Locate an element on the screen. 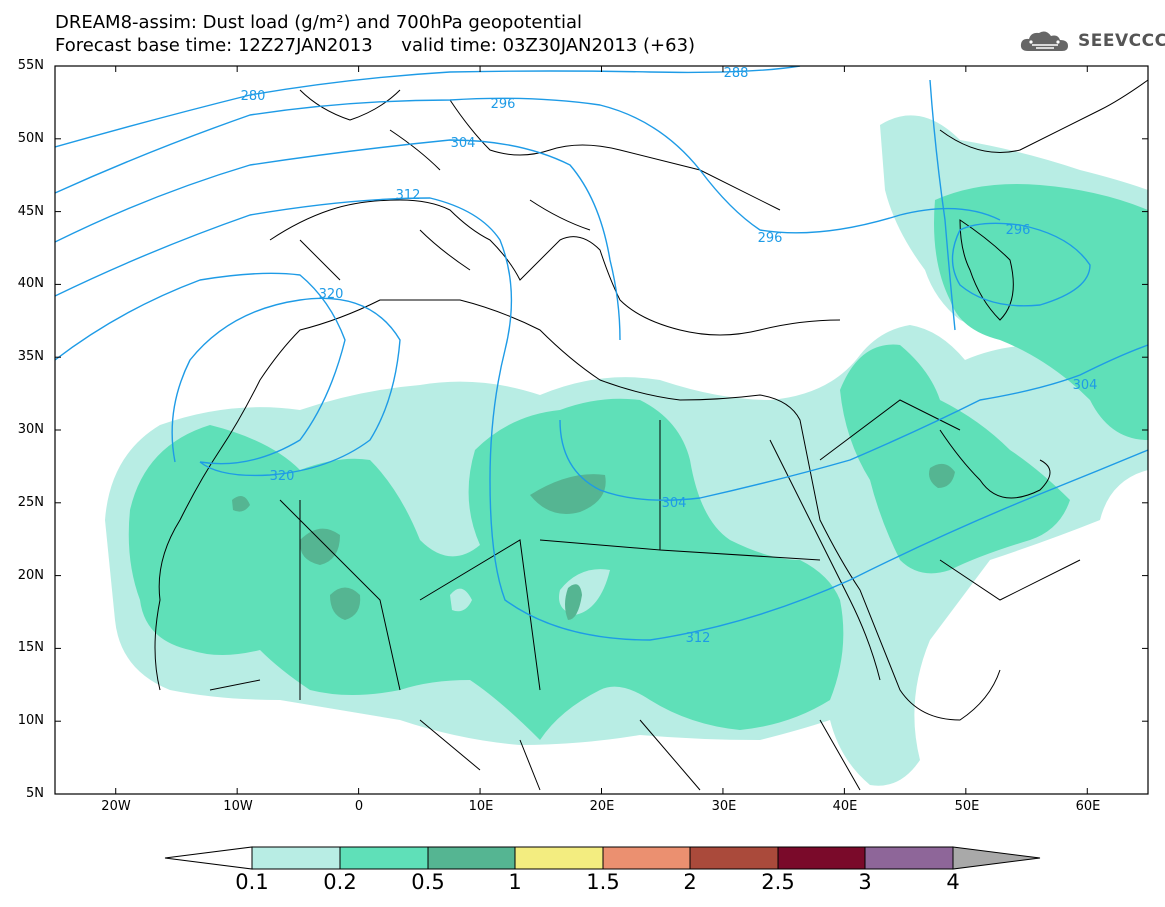  lat-label: 40N is located at coordinates (30, 283).